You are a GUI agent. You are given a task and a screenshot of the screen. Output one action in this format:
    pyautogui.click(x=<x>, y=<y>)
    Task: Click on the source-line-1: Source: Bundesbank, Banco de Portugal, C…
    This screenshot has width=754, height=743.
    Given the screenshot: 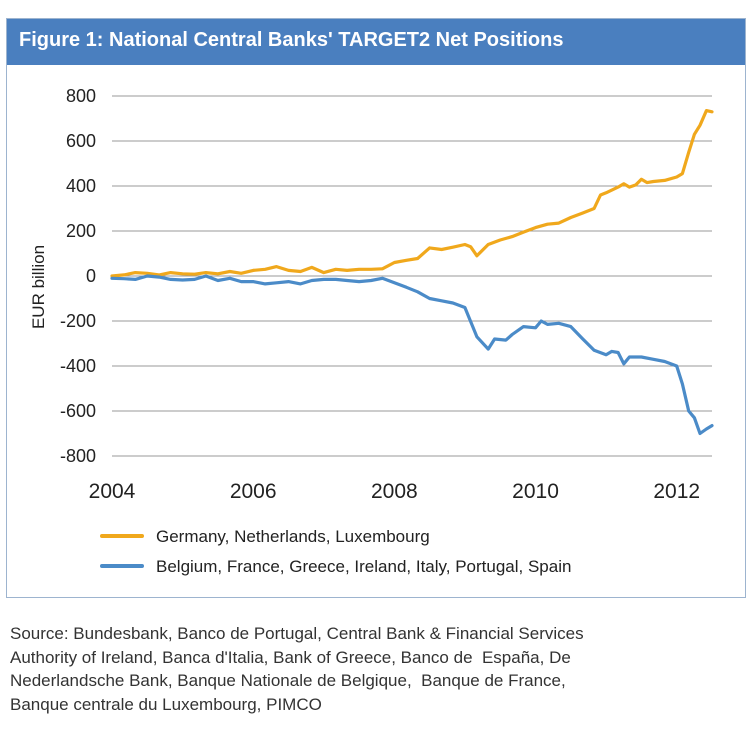 What is the action you would take?
    pyautogui.click(x=297, y=633)
    